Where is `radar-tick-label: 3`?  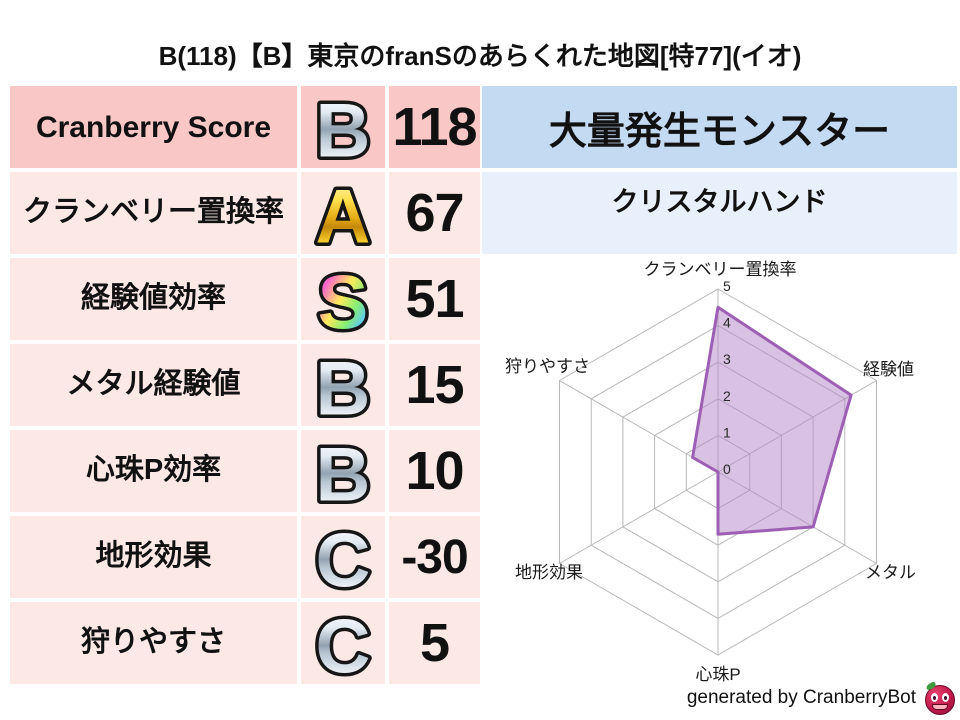
radar-tick-label: 3 is located at coordinates (727, 359).